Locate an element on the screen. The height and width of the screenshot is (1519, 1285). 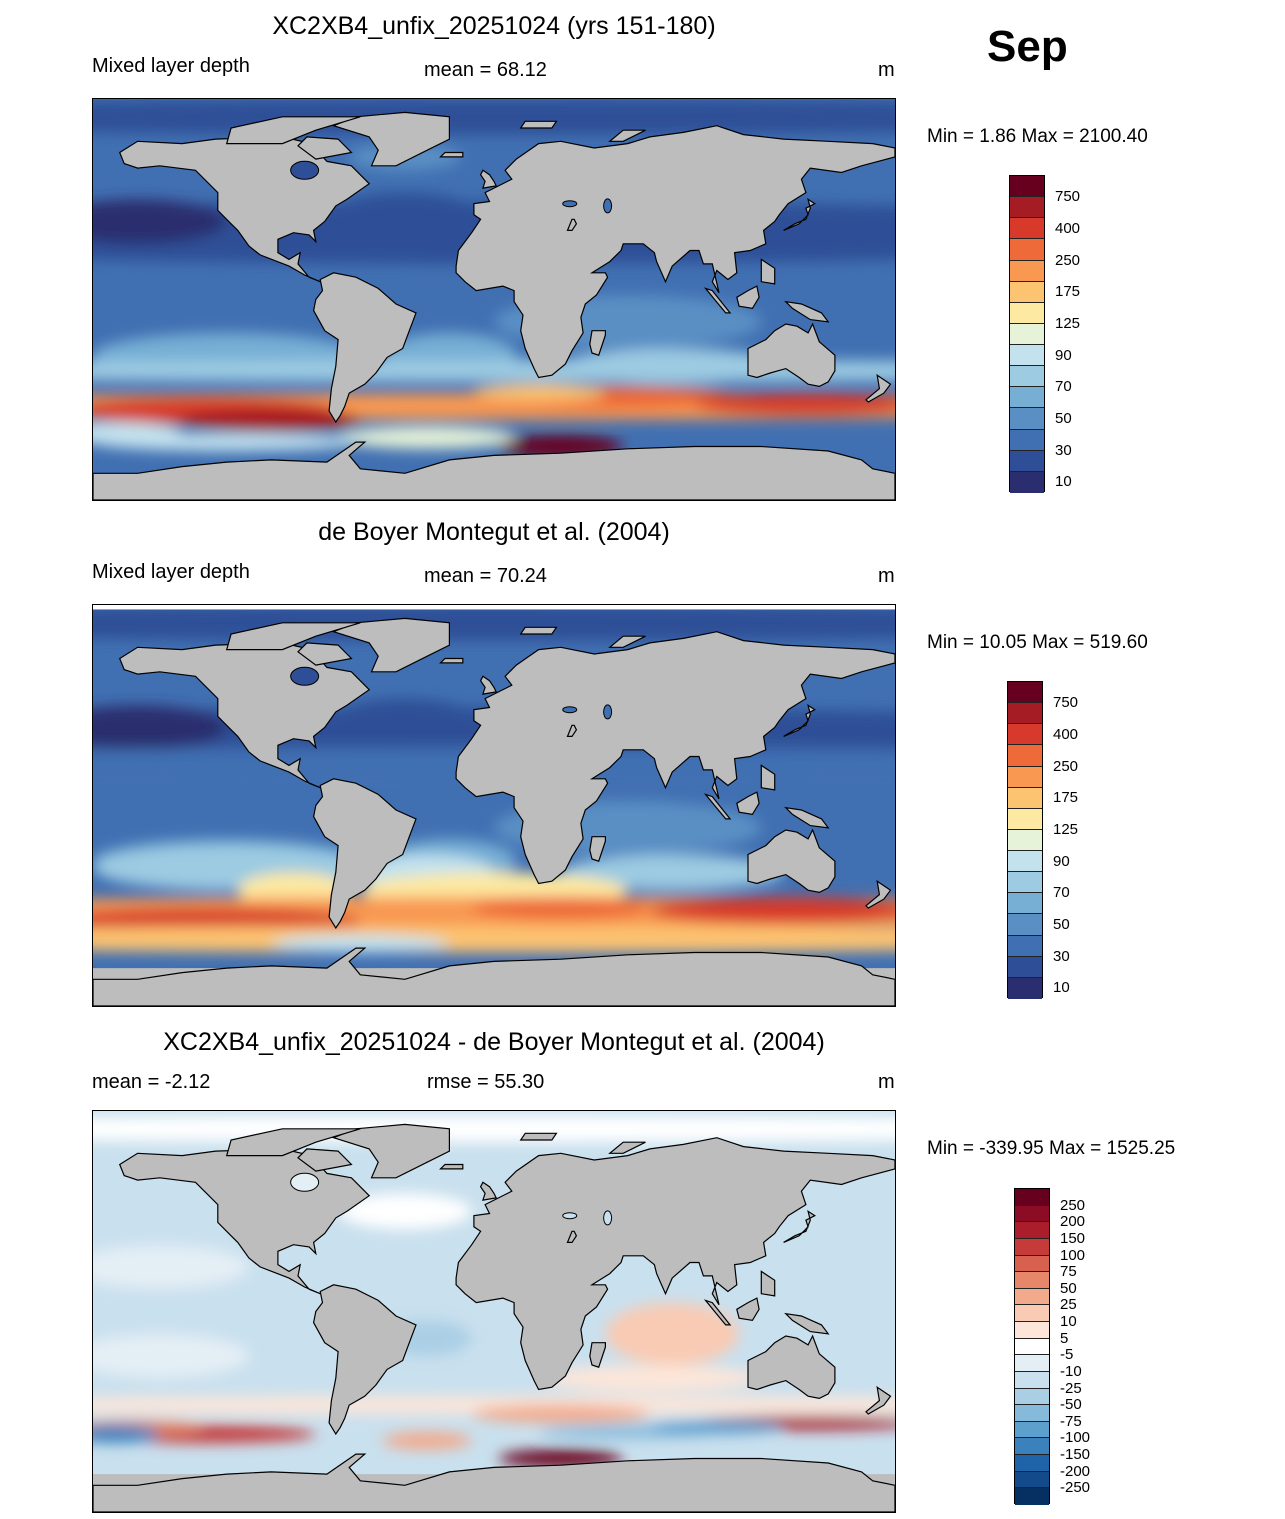
colorbar-tick-label: 90 is located at coordinates (1063, 355).